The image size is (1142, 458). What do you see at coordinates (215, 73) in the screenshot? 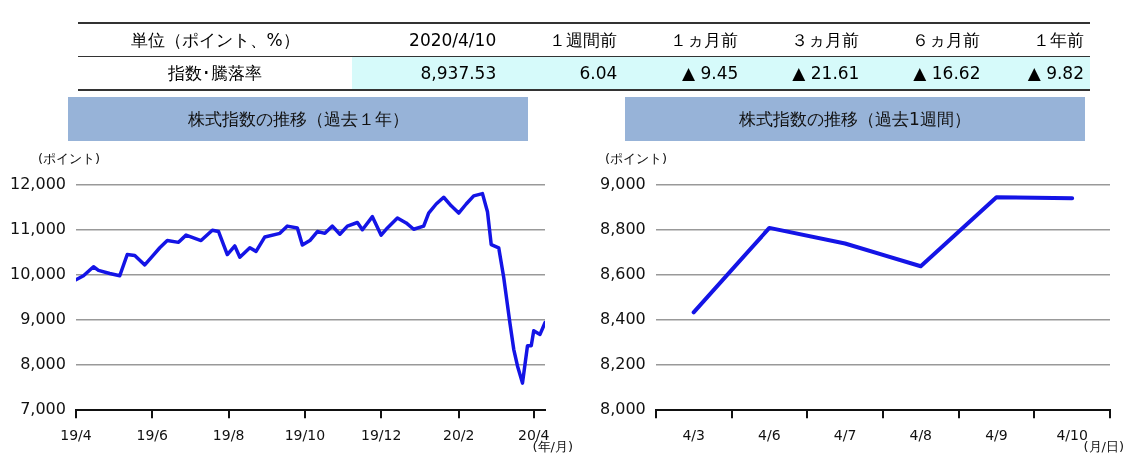
I see `text: 指数･騰落率` at bounding box center [215, 73].